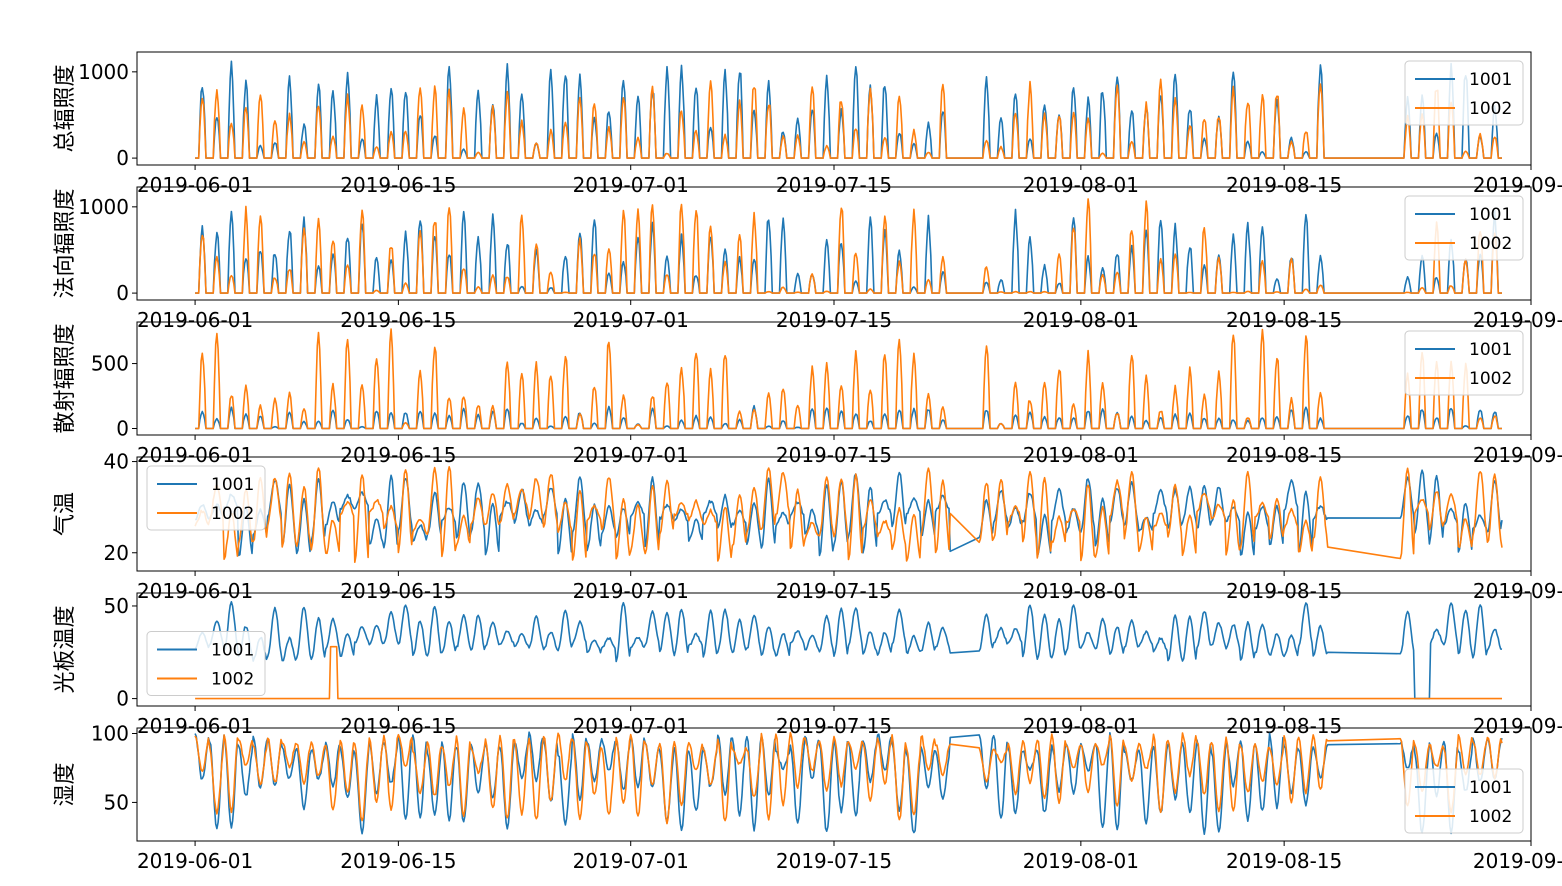 The height and width of the screenshot is (886, 1562). I want to click on y-axis-title: 光板温度, so click(65, 649).